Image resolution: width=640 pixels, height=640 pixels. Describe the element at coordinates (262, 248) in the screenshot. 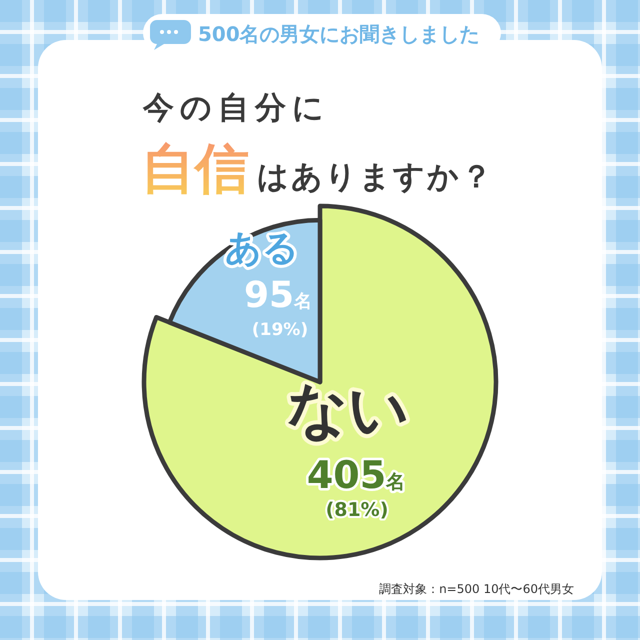

I see `slice-label: ある` at that location.